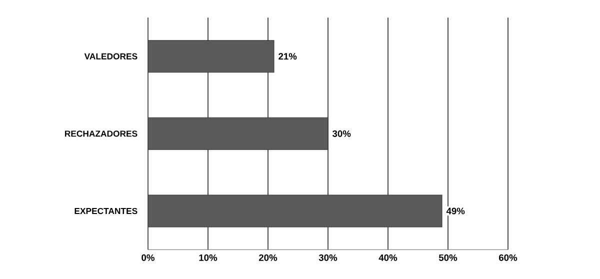 Image resolution: width=600 pixels, height=279 pixels. What do you see at coordinates (448, 257) in the screenshot?
I see `x-tick-label: 50%` at bounding box center [448, 257].